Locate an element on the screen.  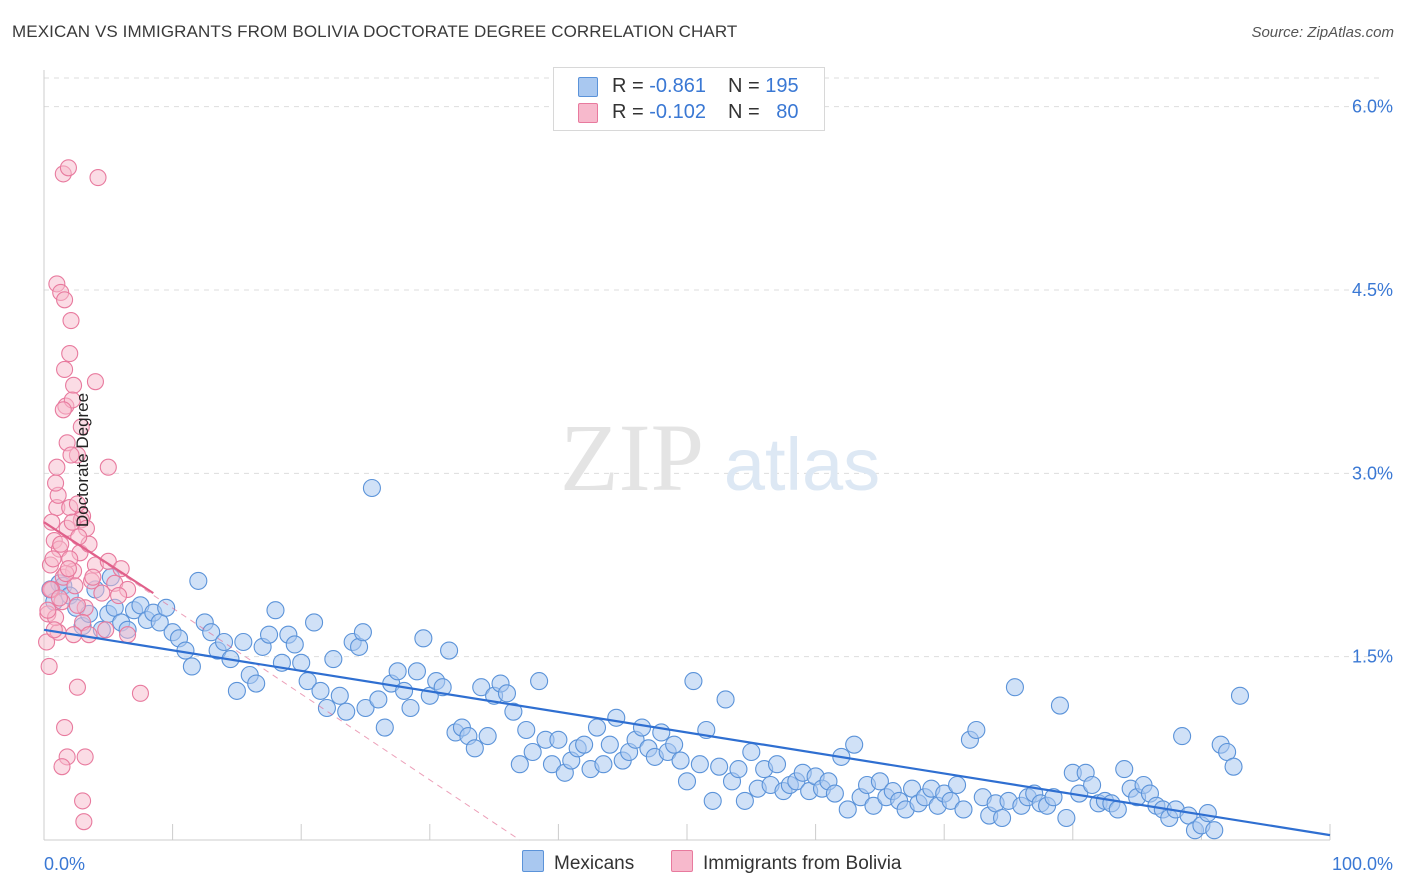
stats-legend: R = -0.861 N = 195 R = -0.102 N = 80 is located at coordinates (689, 99).